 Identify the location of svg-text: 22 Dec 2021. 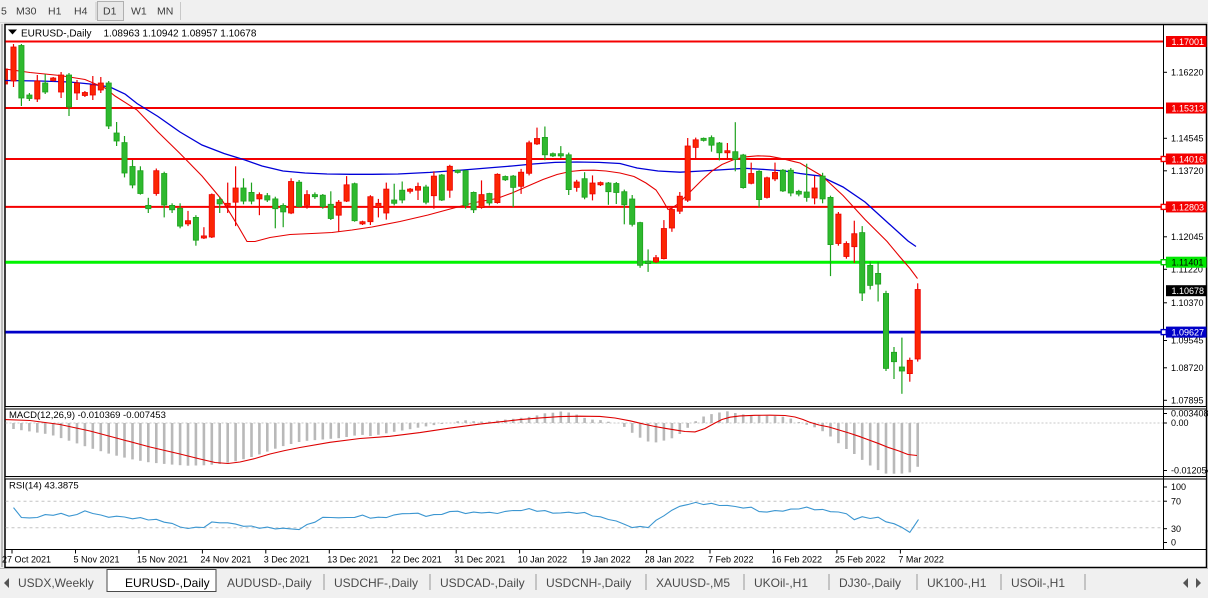
(416, 560).